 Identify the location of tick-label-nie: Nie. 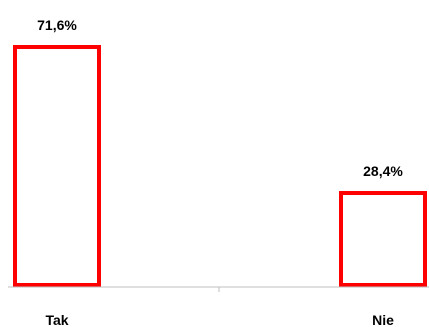
(383, 319).